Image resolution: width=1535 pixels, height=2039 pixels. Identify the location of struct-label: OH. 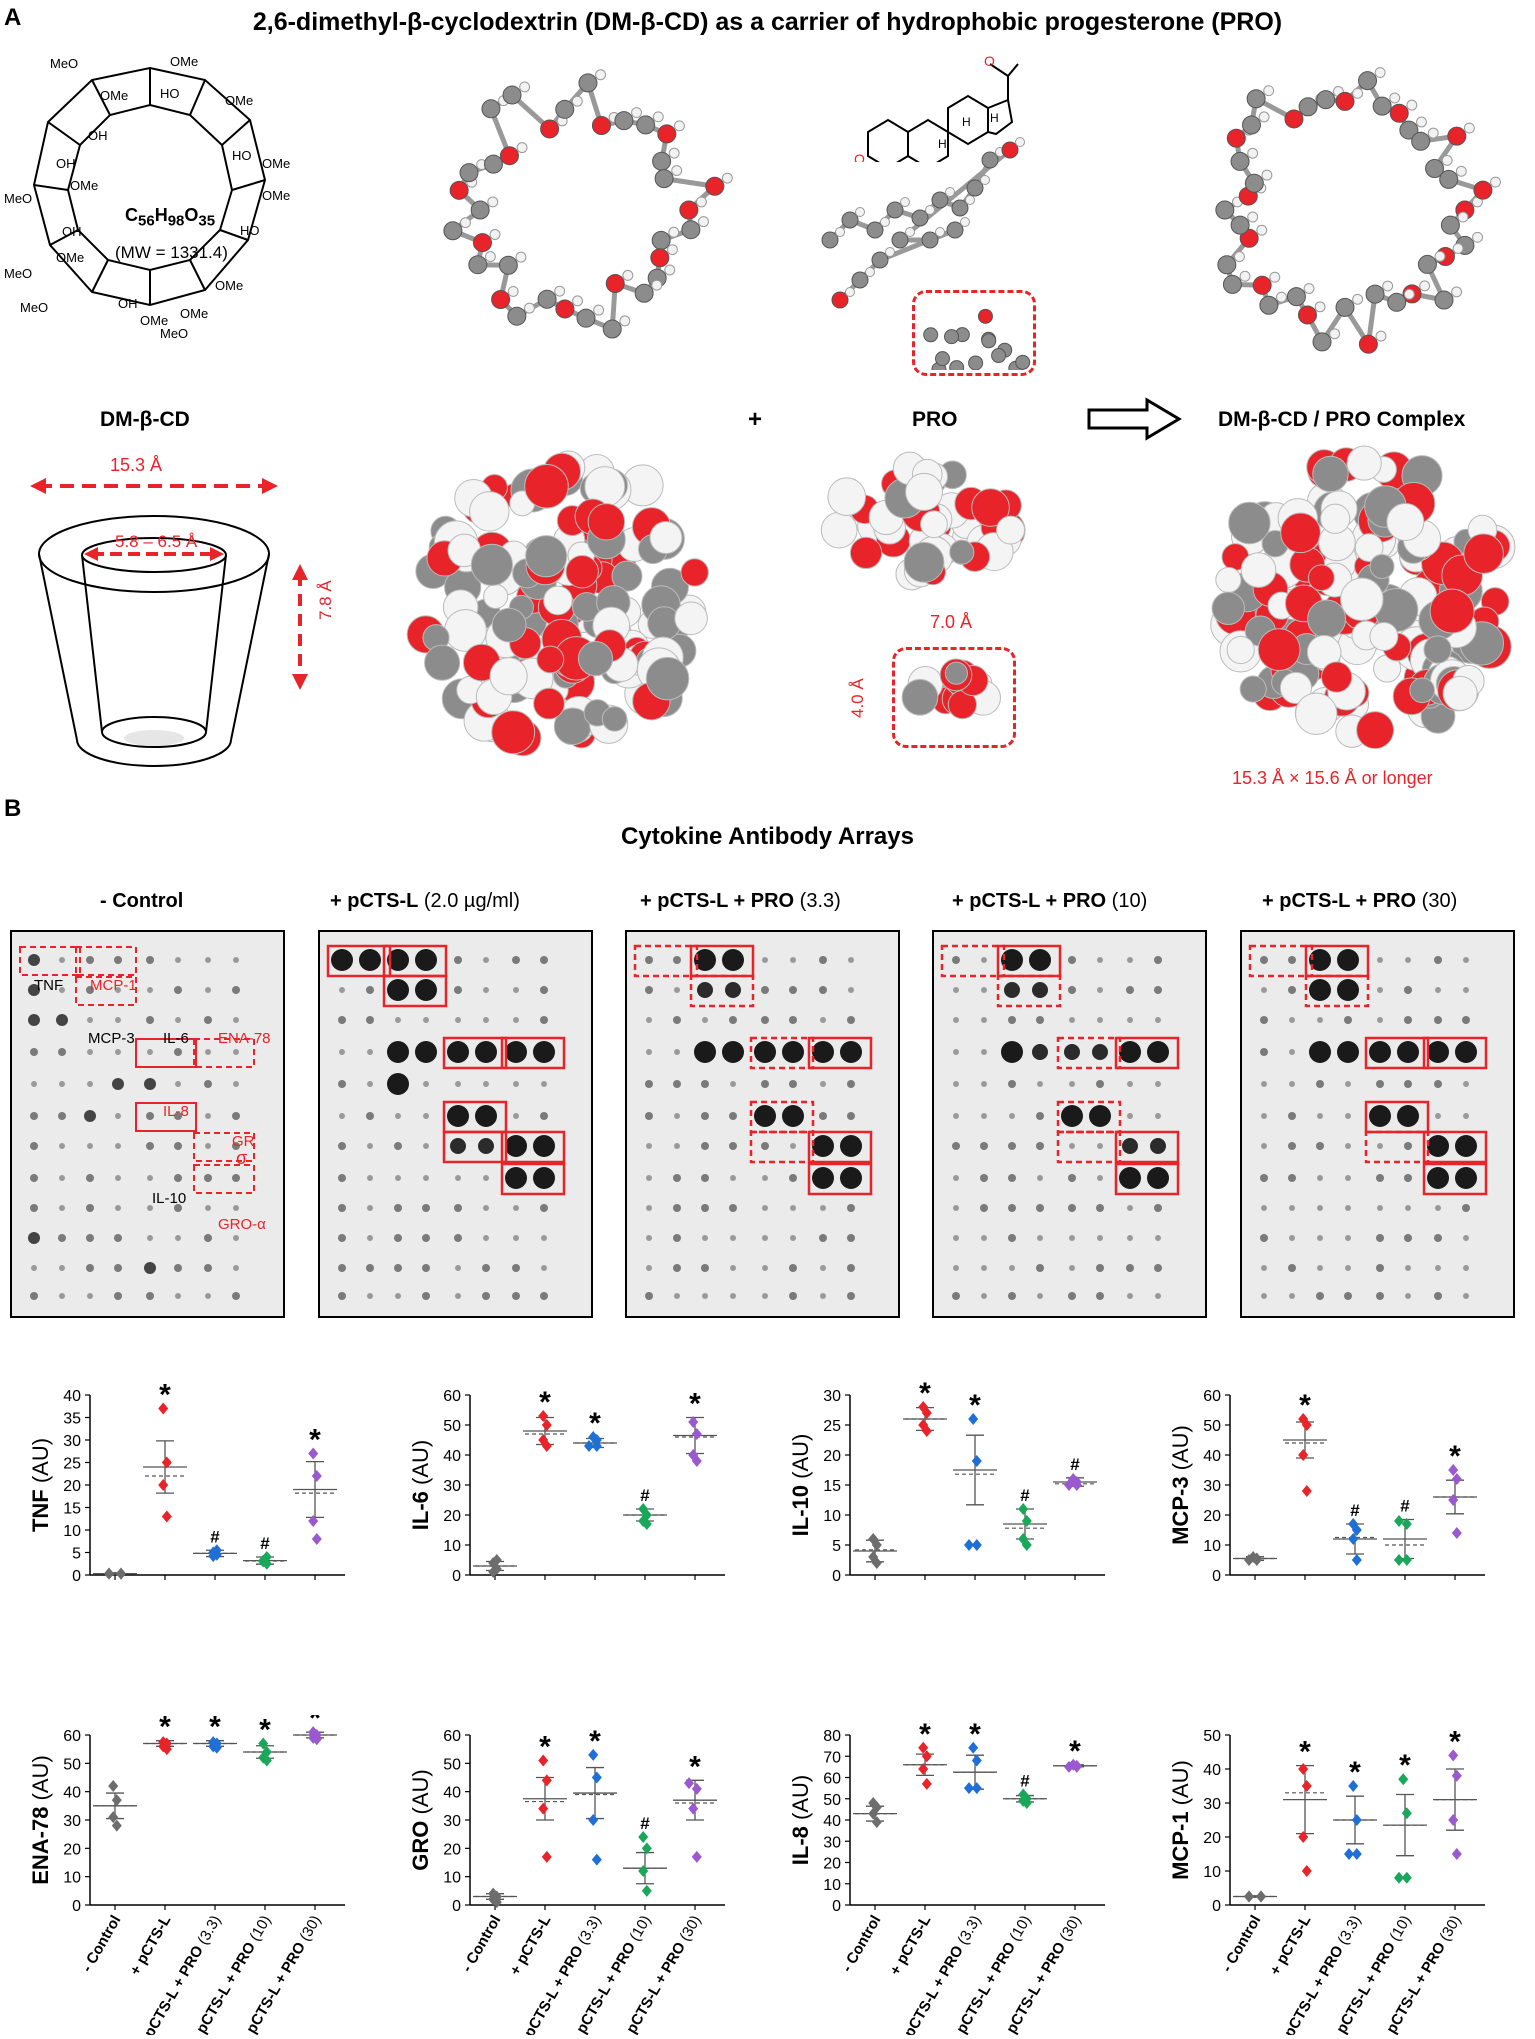
(98, 135).